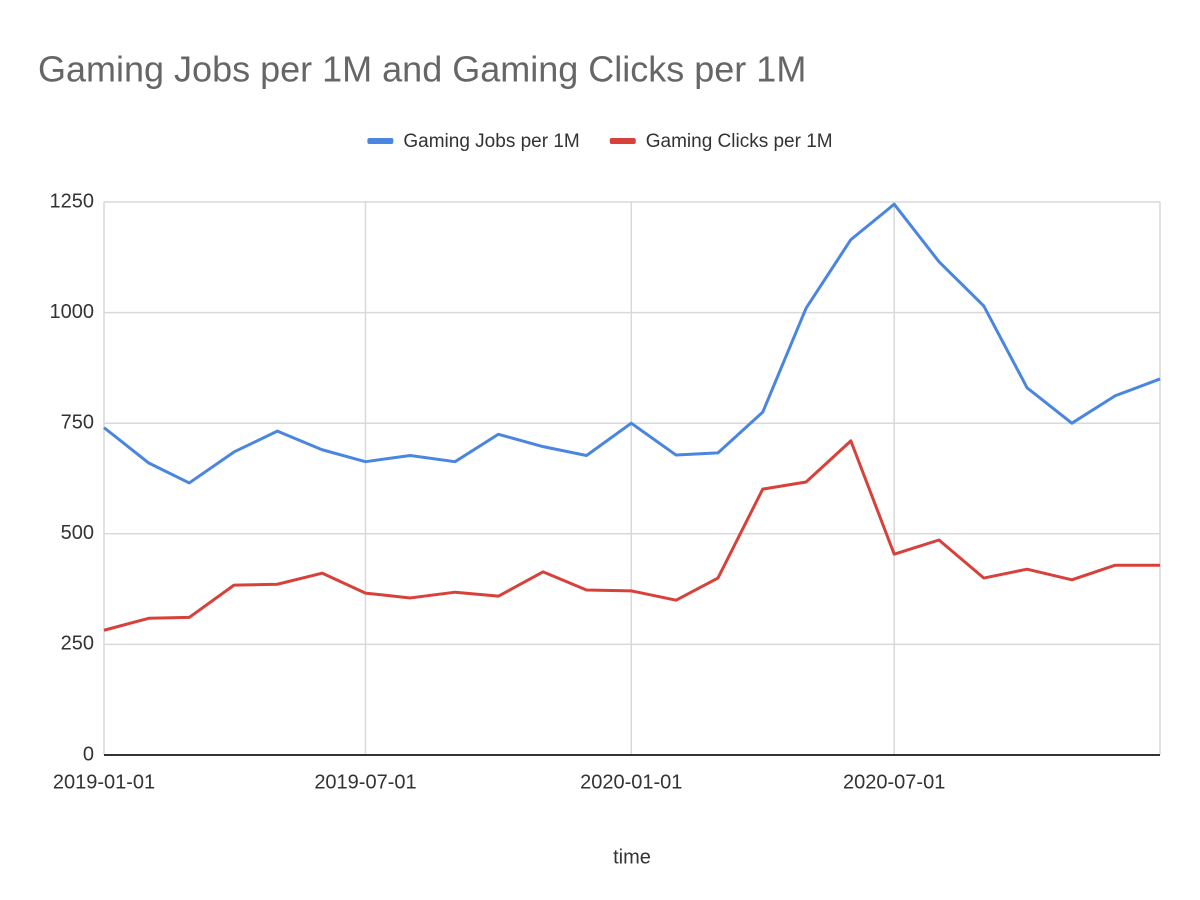 The image size is (1200, 900). What do you see at coordinates (600, 141) in the screenshot?
I see `legend: Gaming Jobs per 1M Gaming Clicks per 1M` at bounding box center [600, 141].